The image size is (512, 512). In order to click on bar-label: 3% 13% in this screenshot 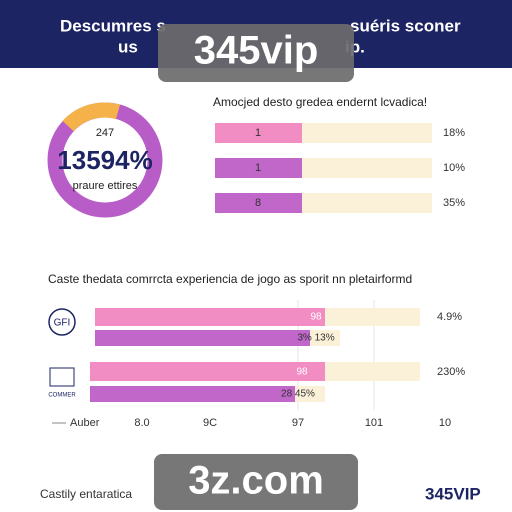, I will do `click(315, 338)`.